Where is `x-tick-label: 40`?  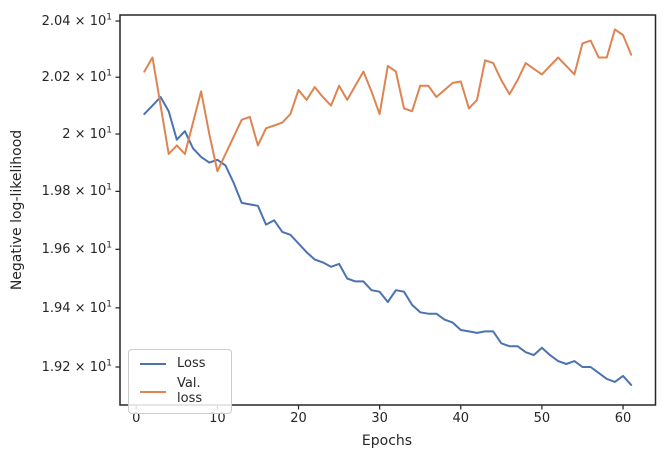 x-tick-label: 40 is located at coordinates (461, 418).